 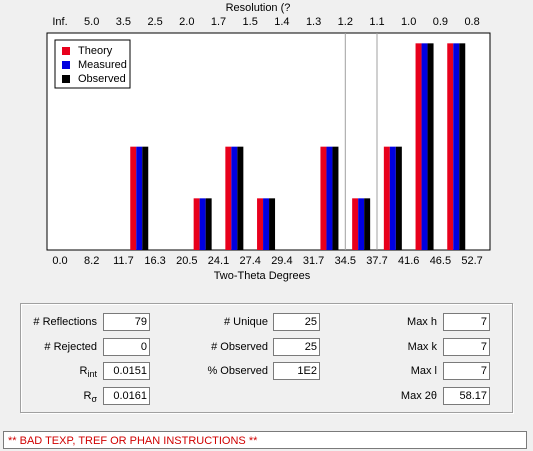 I want to click on field-label: # Observed, so click(x=239, y=346).